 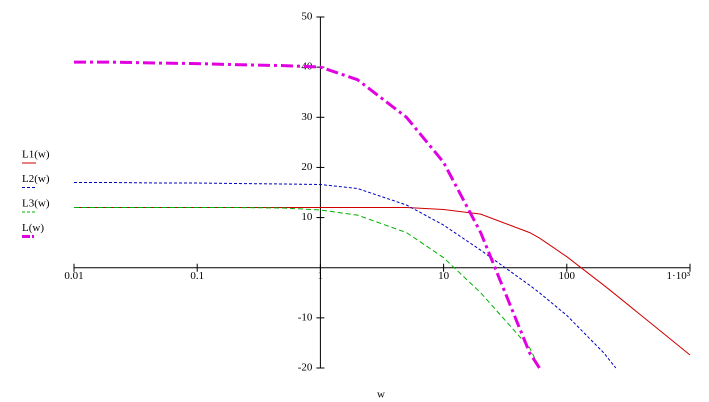 I want to click on x-tick-label: 1·10³, so click(x=679, y=276).